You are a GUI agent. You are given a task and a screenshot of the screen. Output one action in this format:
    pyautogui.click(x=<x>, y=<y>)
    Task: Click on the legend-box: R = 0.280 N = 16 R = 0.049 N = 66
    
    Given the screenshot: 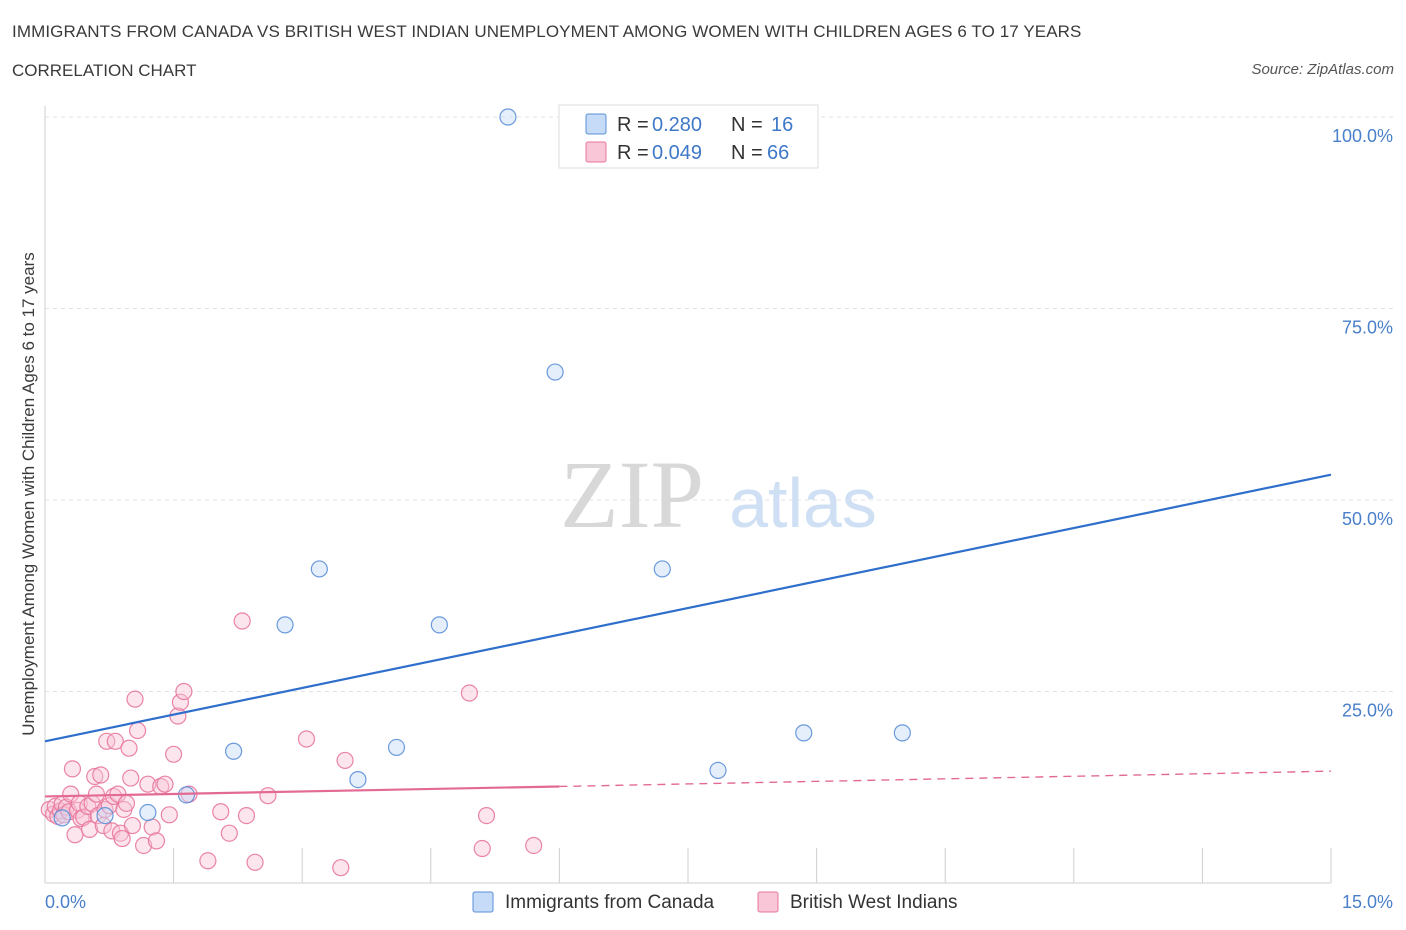 What is the action you would take?
    pyautogui.click(x=688, y=136)
    